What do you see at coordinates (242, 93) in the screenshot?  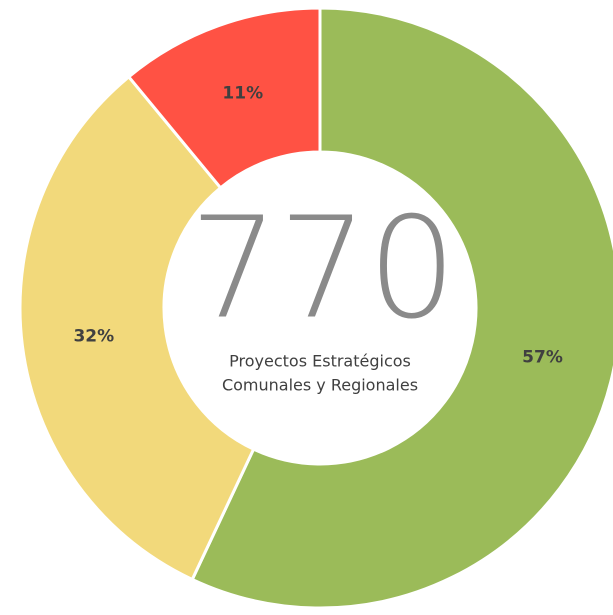 I see `data-label: 11%` at bounding box center [242, 93].